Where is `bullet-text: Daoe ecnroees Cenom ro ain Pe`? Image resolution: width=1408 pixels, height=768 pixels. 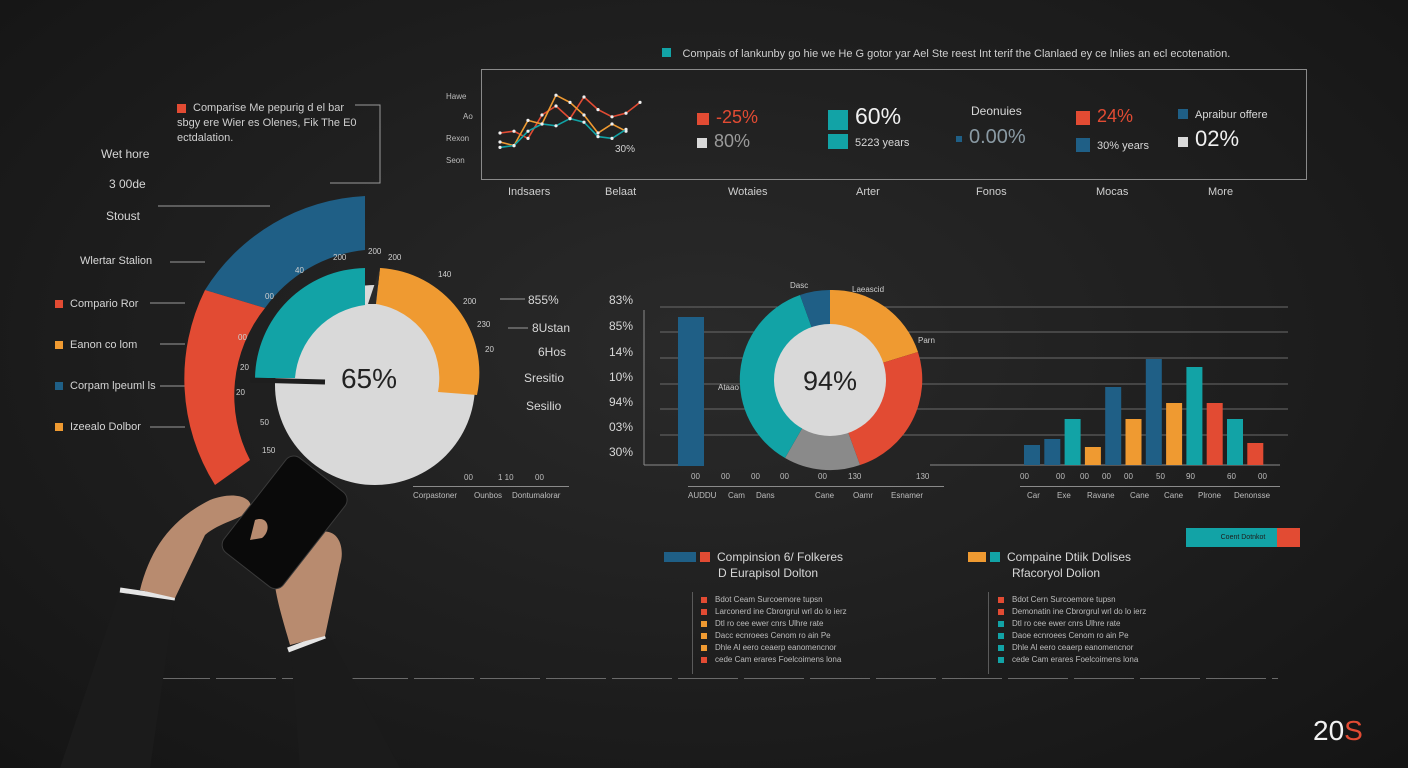 bullet-text: Daoe ecnroees Cenom ro ain Pe is located at coordinates (1070, 635).